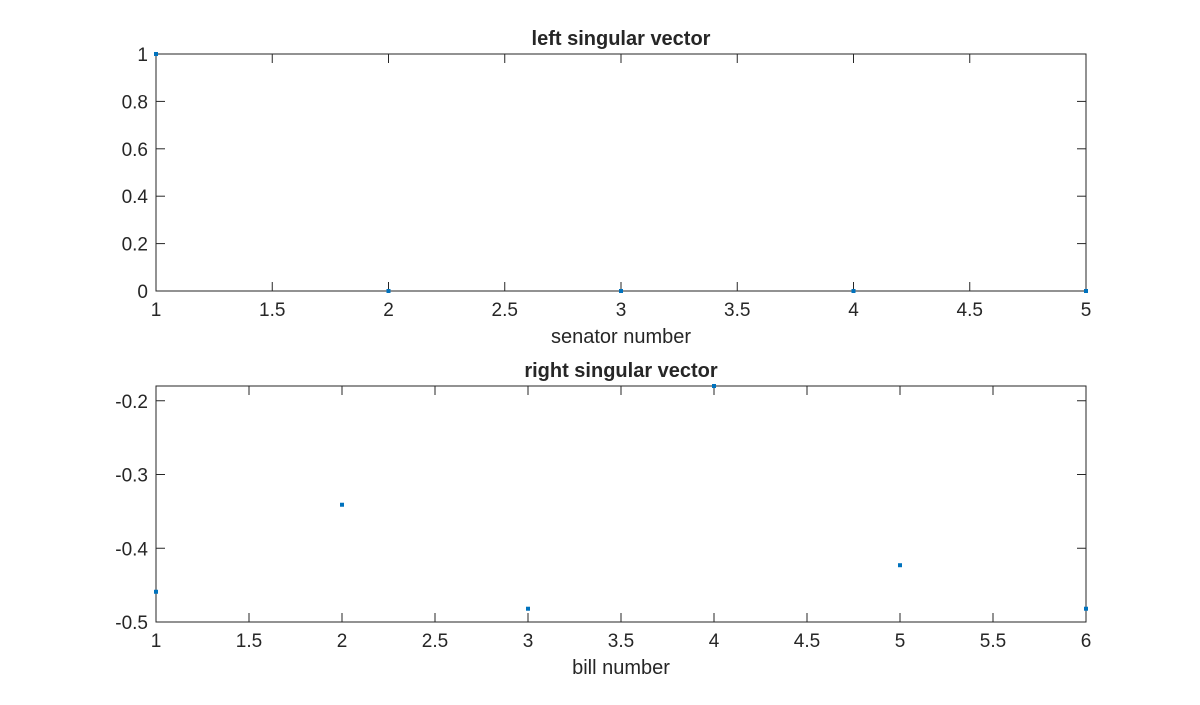  What do you see at coordinates (435, 641) in the screenshot?
I see `chart-1-xtick-label: 2.5` at bounding box center [435, 641].